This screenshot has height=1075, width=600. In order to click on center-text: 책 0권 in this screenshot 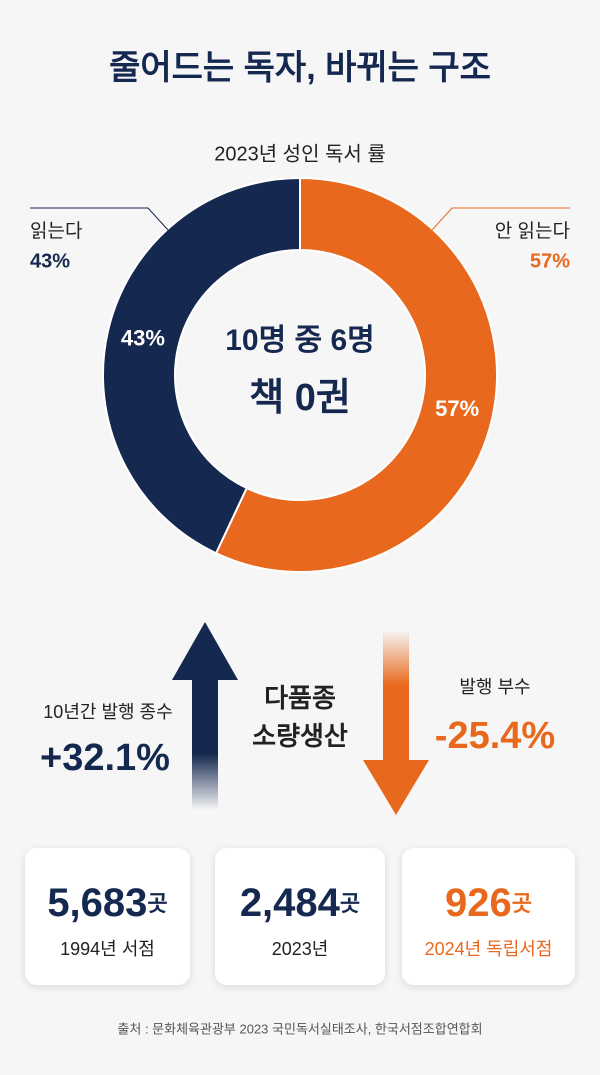, I will do `click(300, 398)`.